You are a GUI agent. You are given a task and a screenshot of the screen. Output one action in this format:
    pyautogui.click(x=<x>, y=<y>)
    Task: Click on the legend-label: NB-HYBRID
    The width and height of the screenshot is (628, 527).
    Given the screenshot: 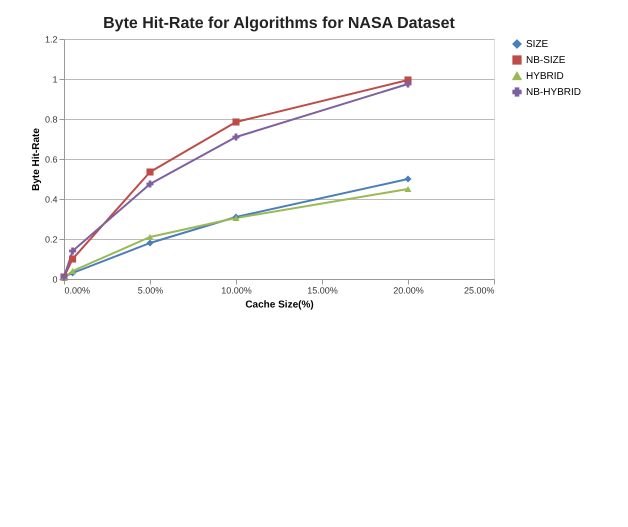 What is the action you would take?
    pyautogui.click(x=554, y=92)
    